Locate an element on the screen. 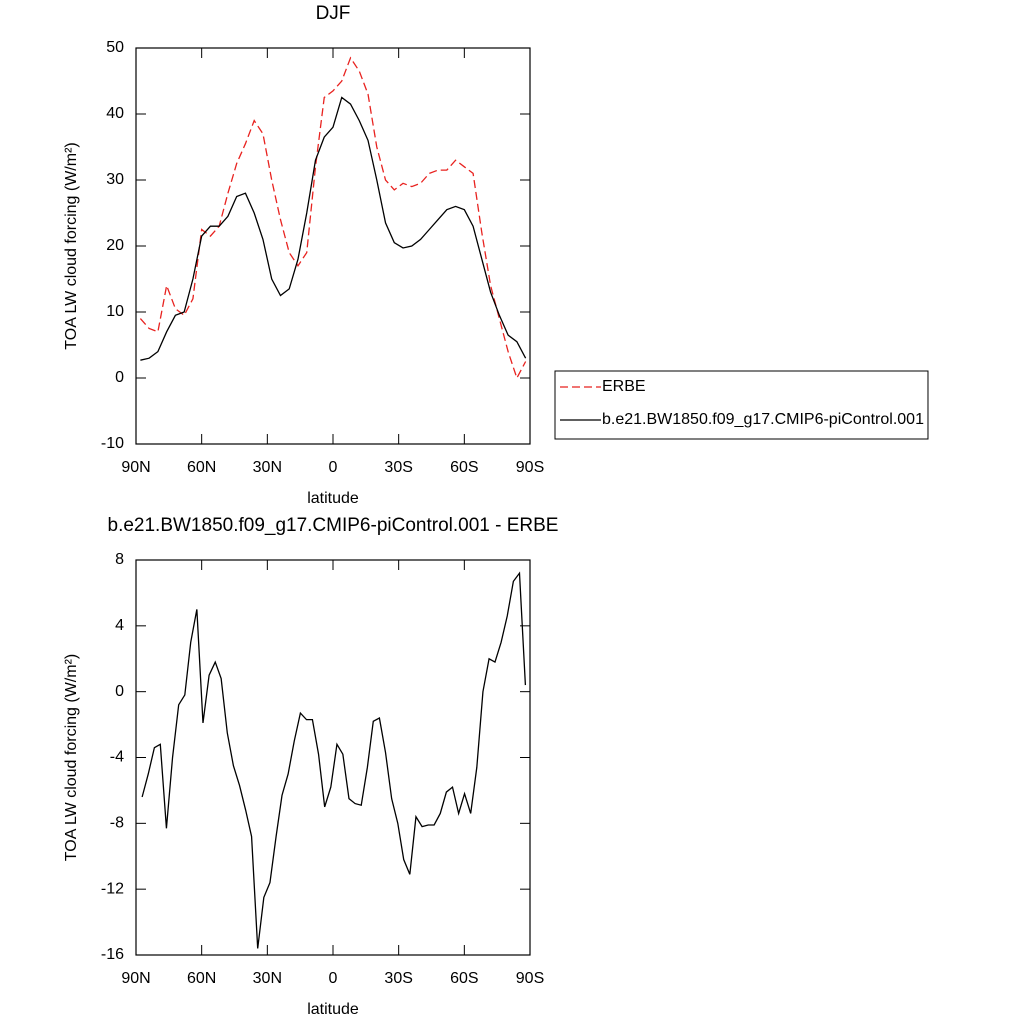 Image resolution: width=1024 pixels, height=1024 pixels. plot-frame is located at coordinates (333, 757).